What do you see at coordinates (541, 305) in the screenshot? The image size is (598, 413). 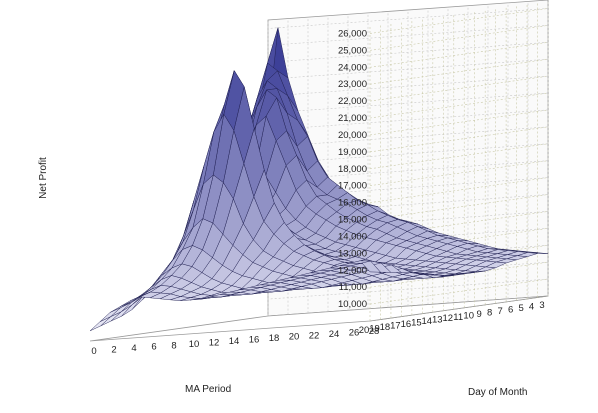 I see `x-tick-label: 3` at bounding box center [541, 305].